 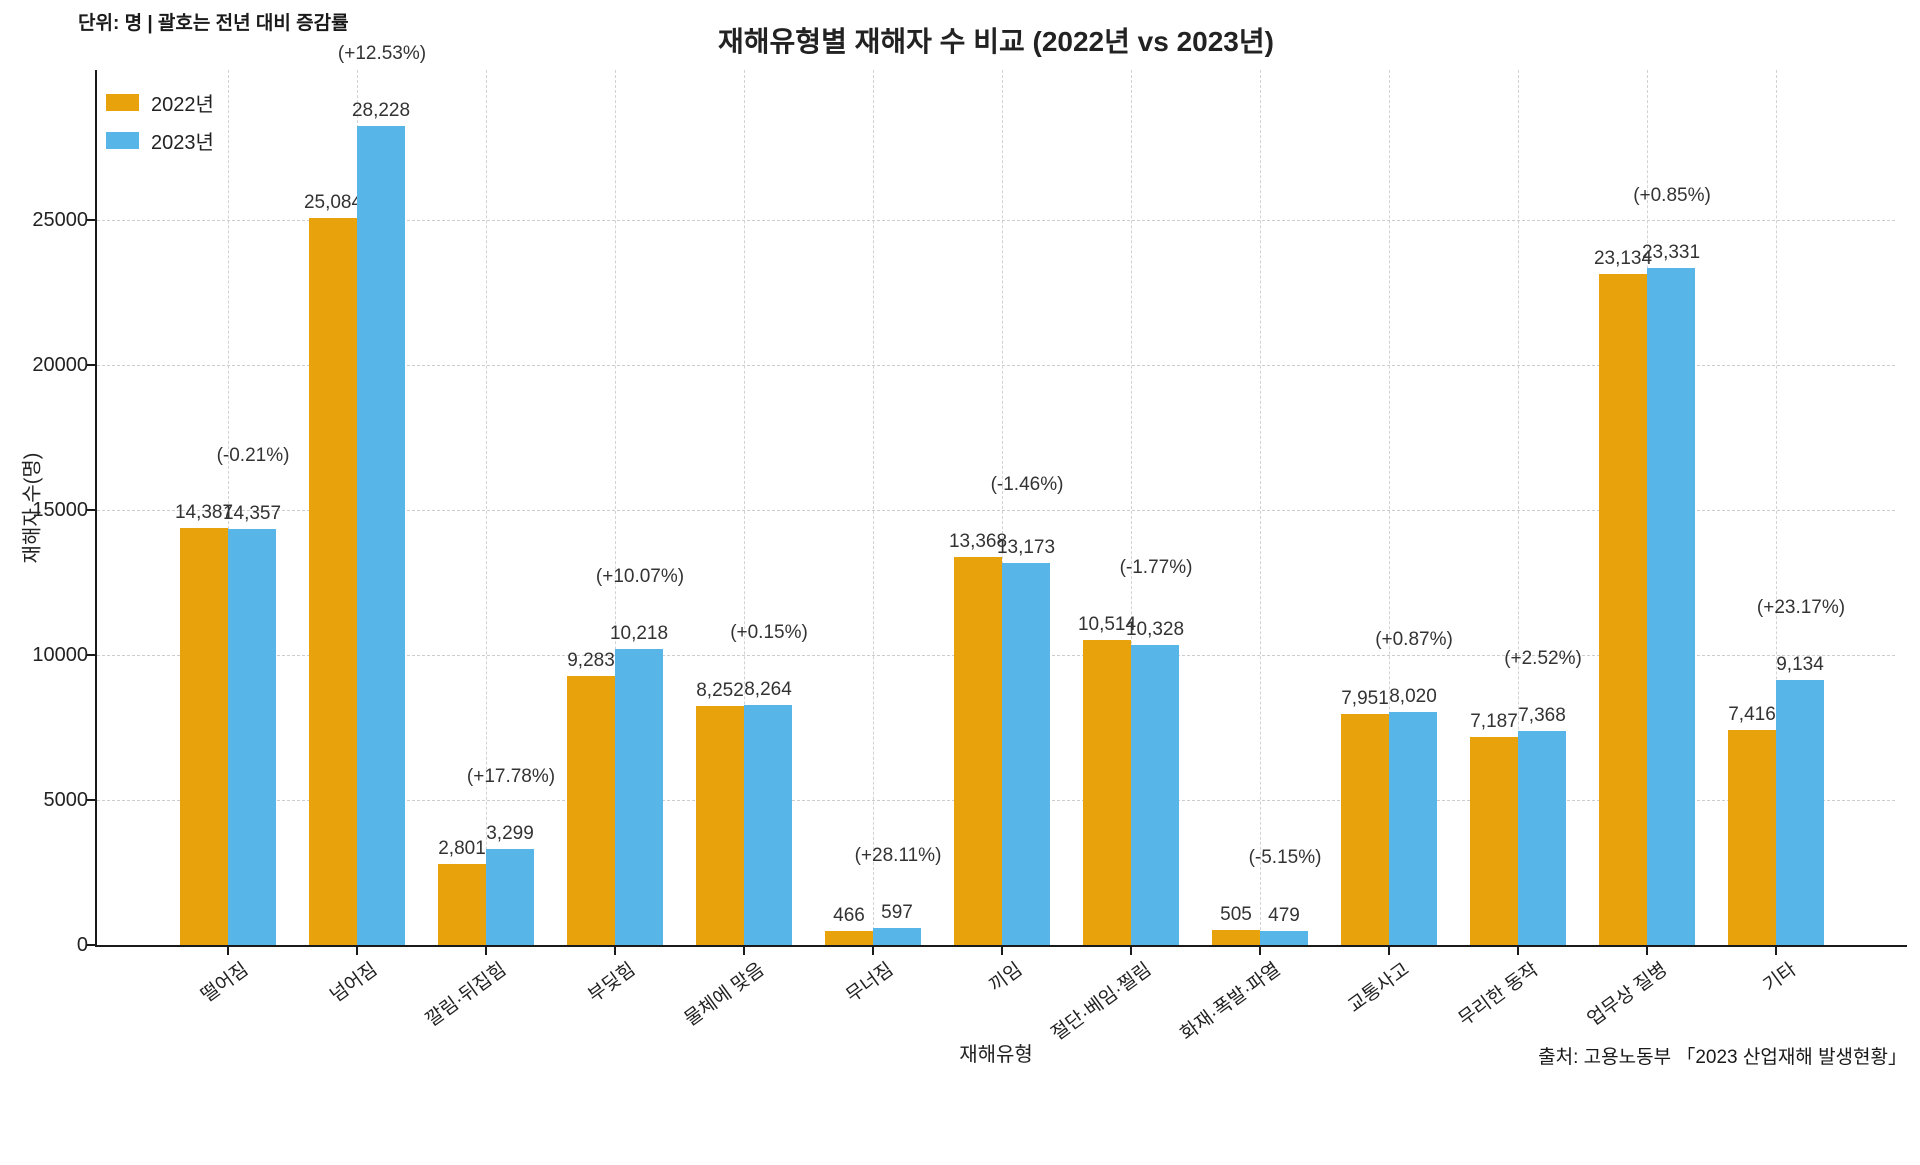 What do you see at coordinates (462, 848) in the screenshot?
I see `value-label: 2,801` at bounding box center [462, 848].